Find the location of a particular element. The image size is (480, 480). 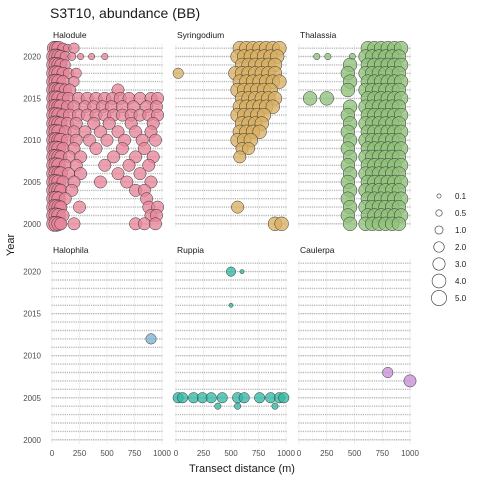

legend-label: 2.0 is located at coordinates (461, 247).